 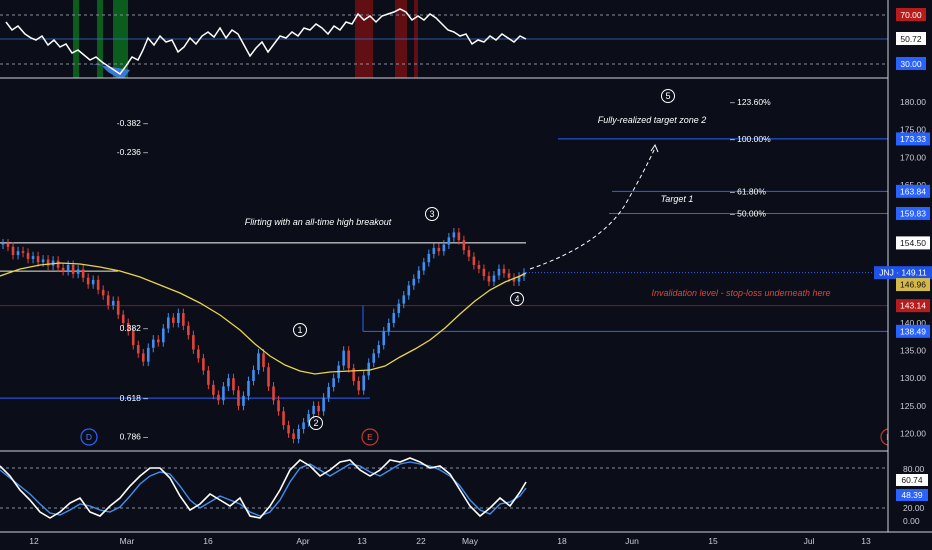 What do you see at coordinates (911, 14) in the screenshot?
I see `rsi-70-tag` at bounding box center [911, 14].